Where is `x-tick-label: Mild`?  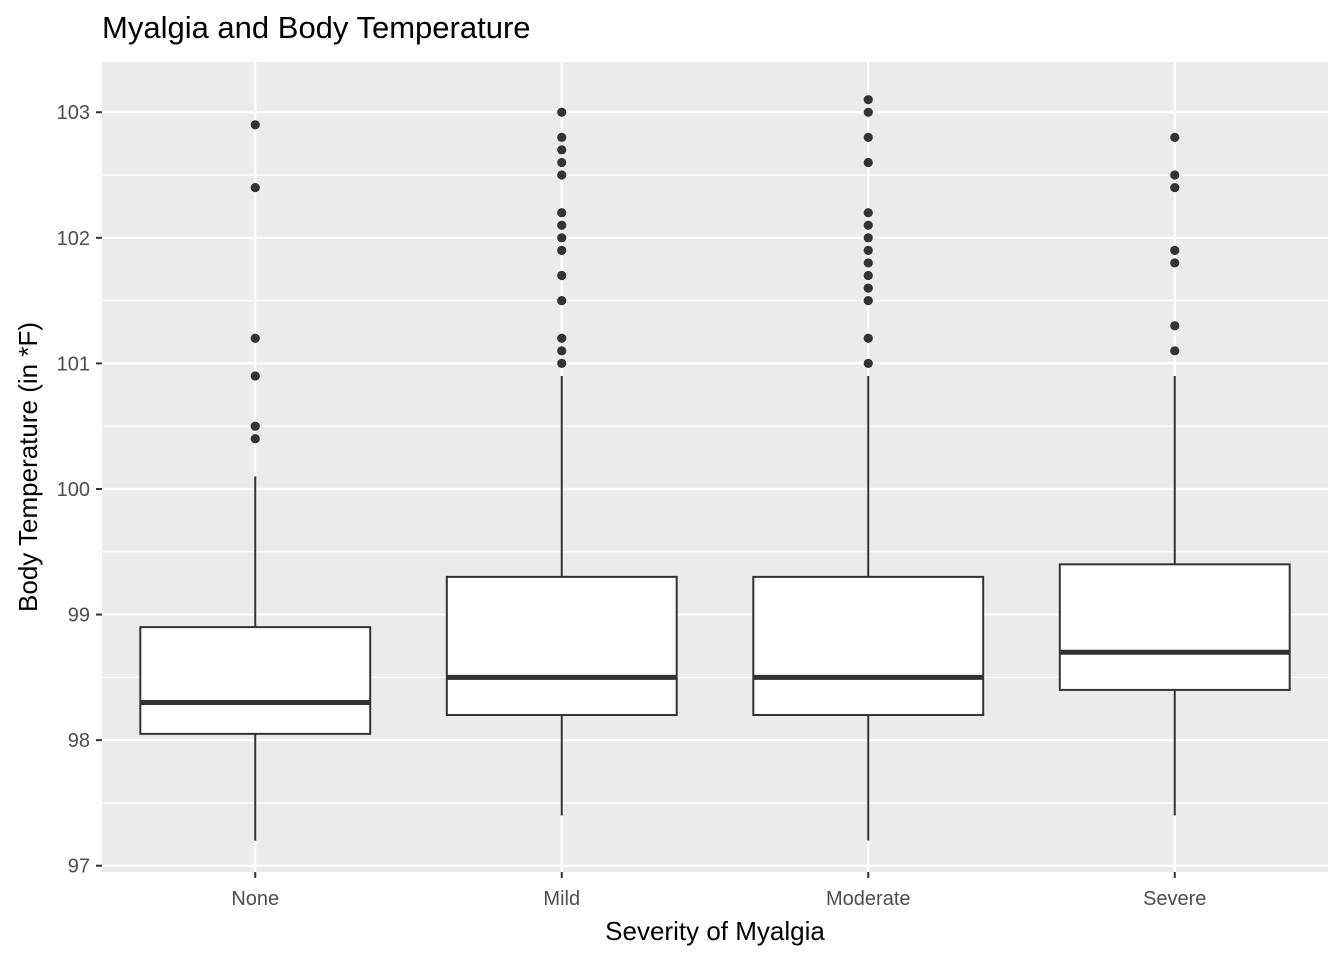
x-tick-label: Mild is located at coordinates (561, 899).